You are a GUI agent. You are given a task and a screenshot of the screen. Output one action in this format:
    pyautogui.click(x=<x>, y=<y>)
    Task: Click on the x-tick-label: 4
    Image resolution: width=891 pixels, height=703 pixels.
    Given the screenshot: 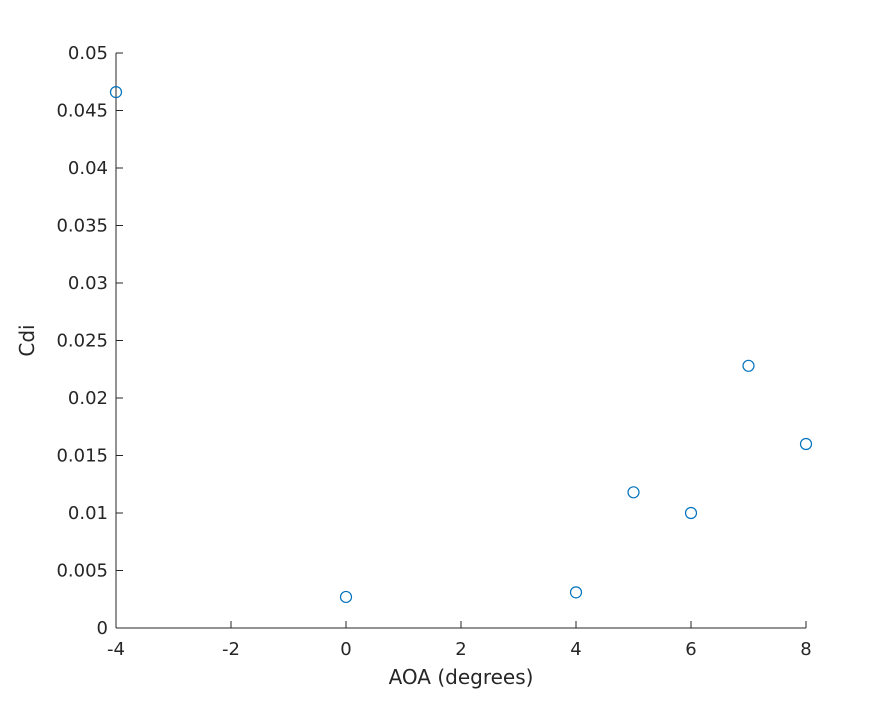 What is the action you would take?
    pyautogui.click(x=575, y=649)
    